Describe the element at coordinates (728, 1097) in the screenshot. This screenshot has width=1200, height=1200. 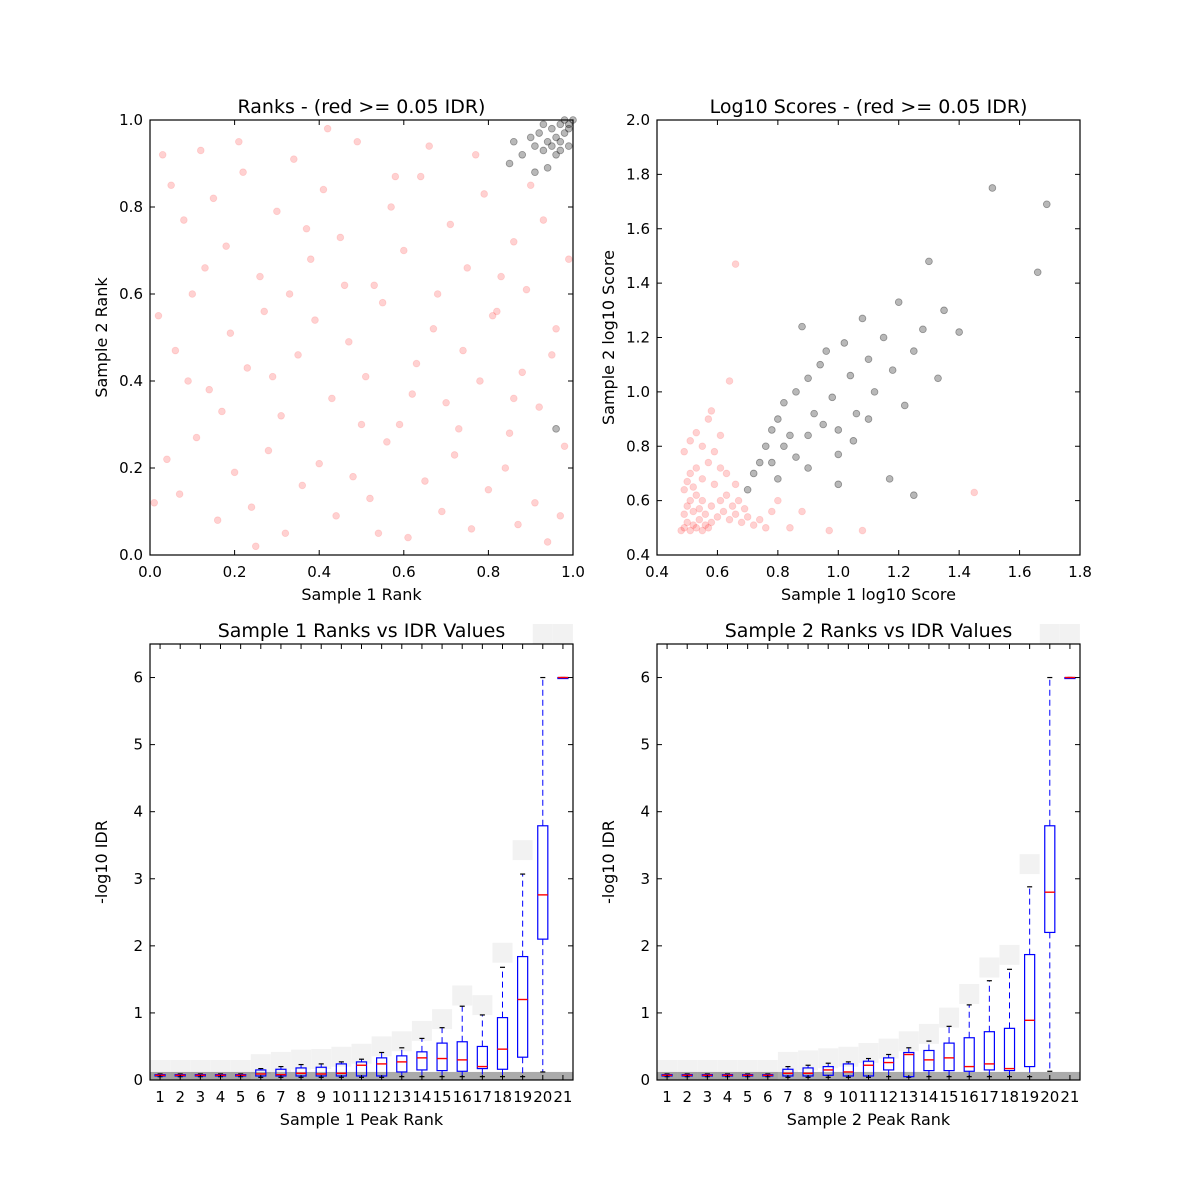
I see `x-tick-label: 4` at that location.